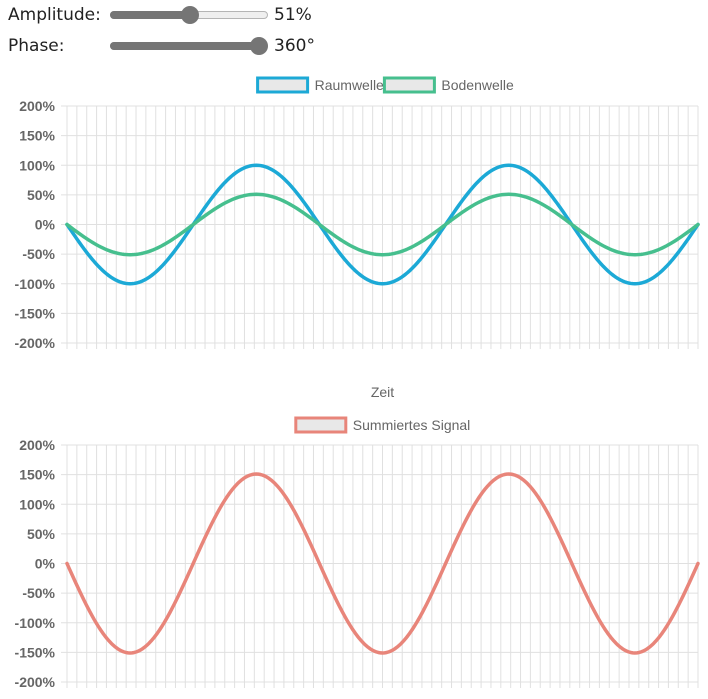 The height and width of the screenshot is (699, 708). Describe the element at coordinates (259, 46) in the screenshot. I see `phase-slider-thumb` at that location.